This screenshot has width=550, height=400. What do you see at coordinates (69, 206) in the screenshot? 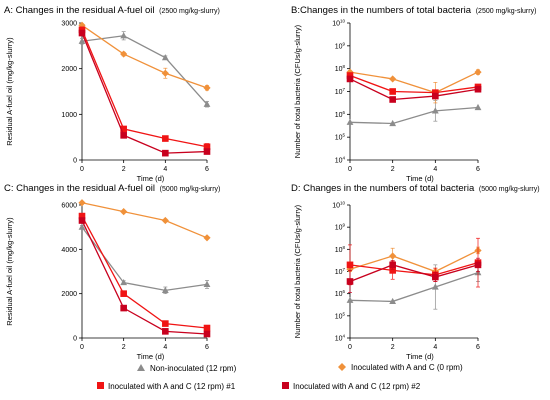
I see `y-tick-label: 6000` at bounding box center [69, 206].